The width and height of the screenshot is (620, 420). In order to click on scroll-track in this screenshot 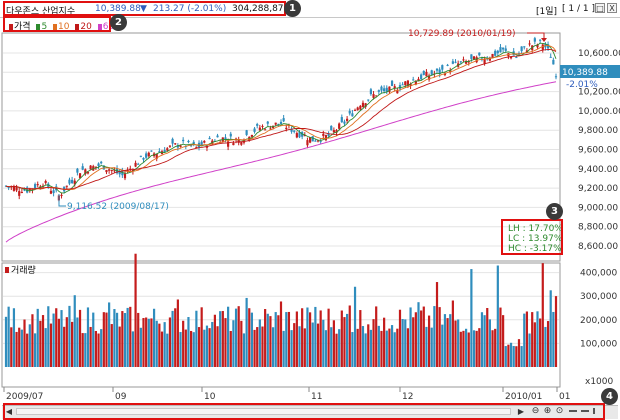, I will do `click(263, 411)`.